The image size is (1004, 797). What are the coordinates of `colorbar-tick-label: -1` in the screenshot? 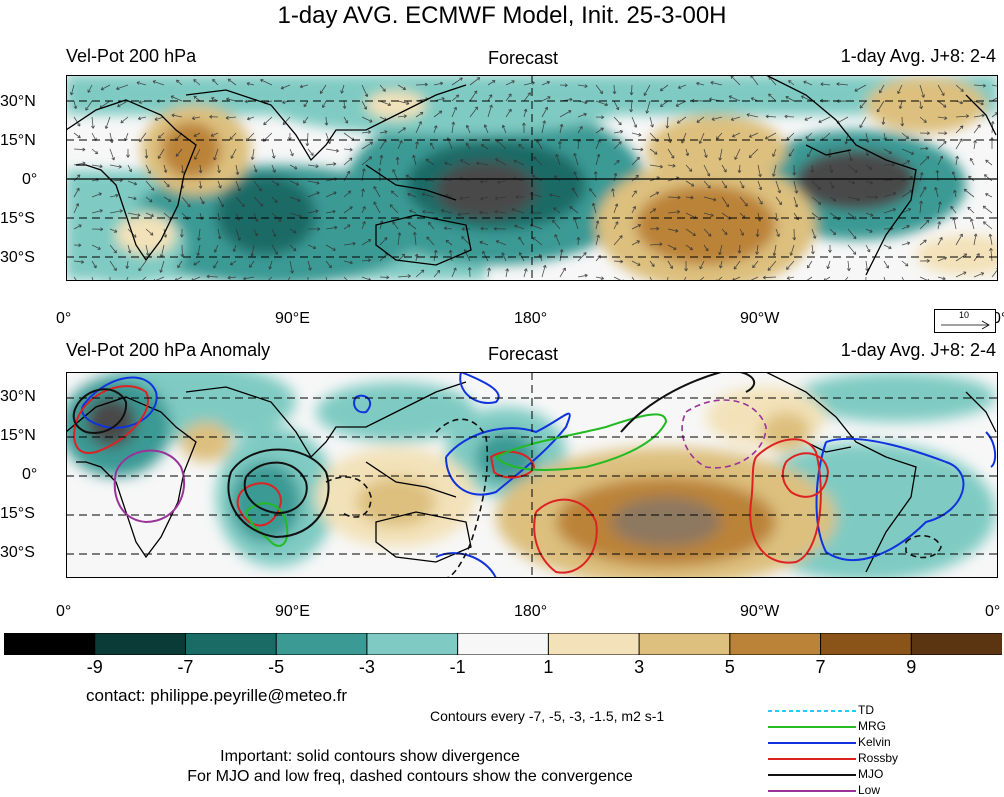 It's located at (457, 667).